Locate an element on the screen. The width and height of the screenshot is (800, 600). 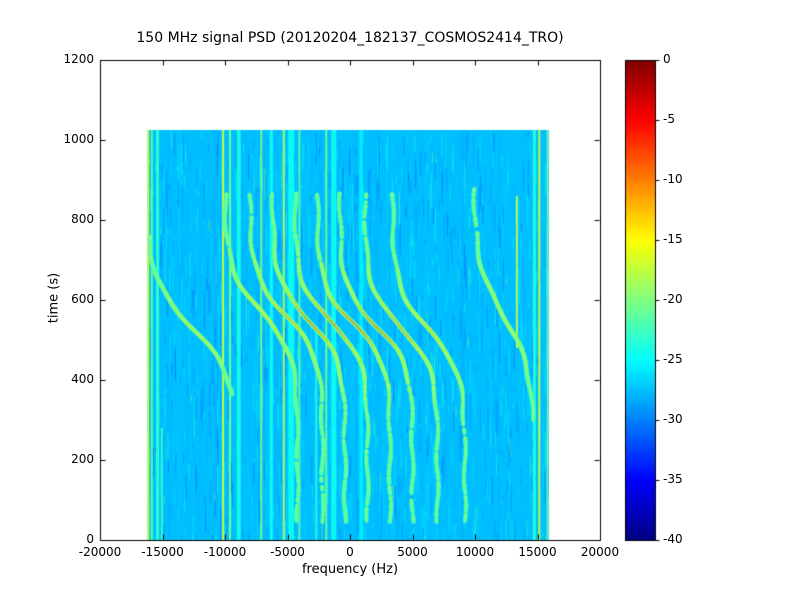
x-axis-label: frequency (Hz) is located at coordinates (350, 569).